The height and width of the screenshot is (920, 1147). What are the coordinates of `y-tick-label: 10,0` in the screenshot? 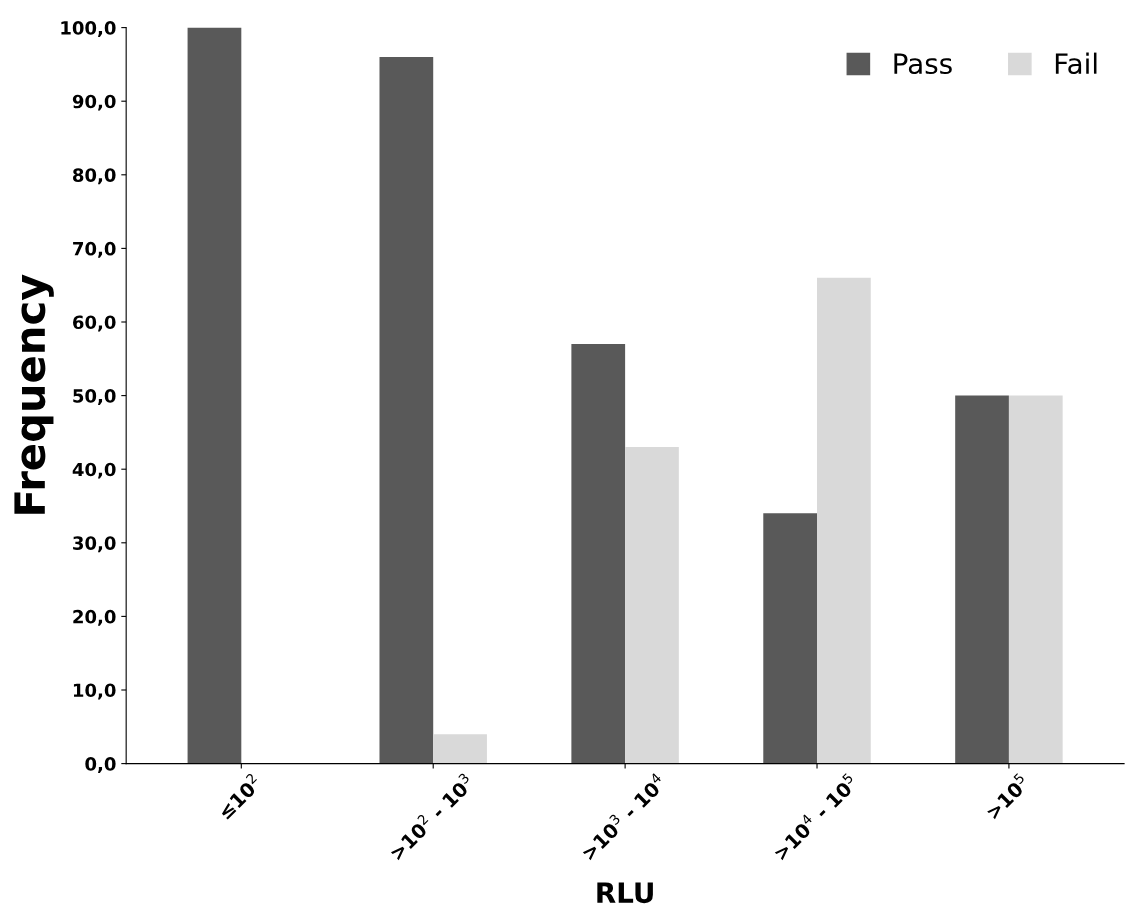 It's located at (94, 691).